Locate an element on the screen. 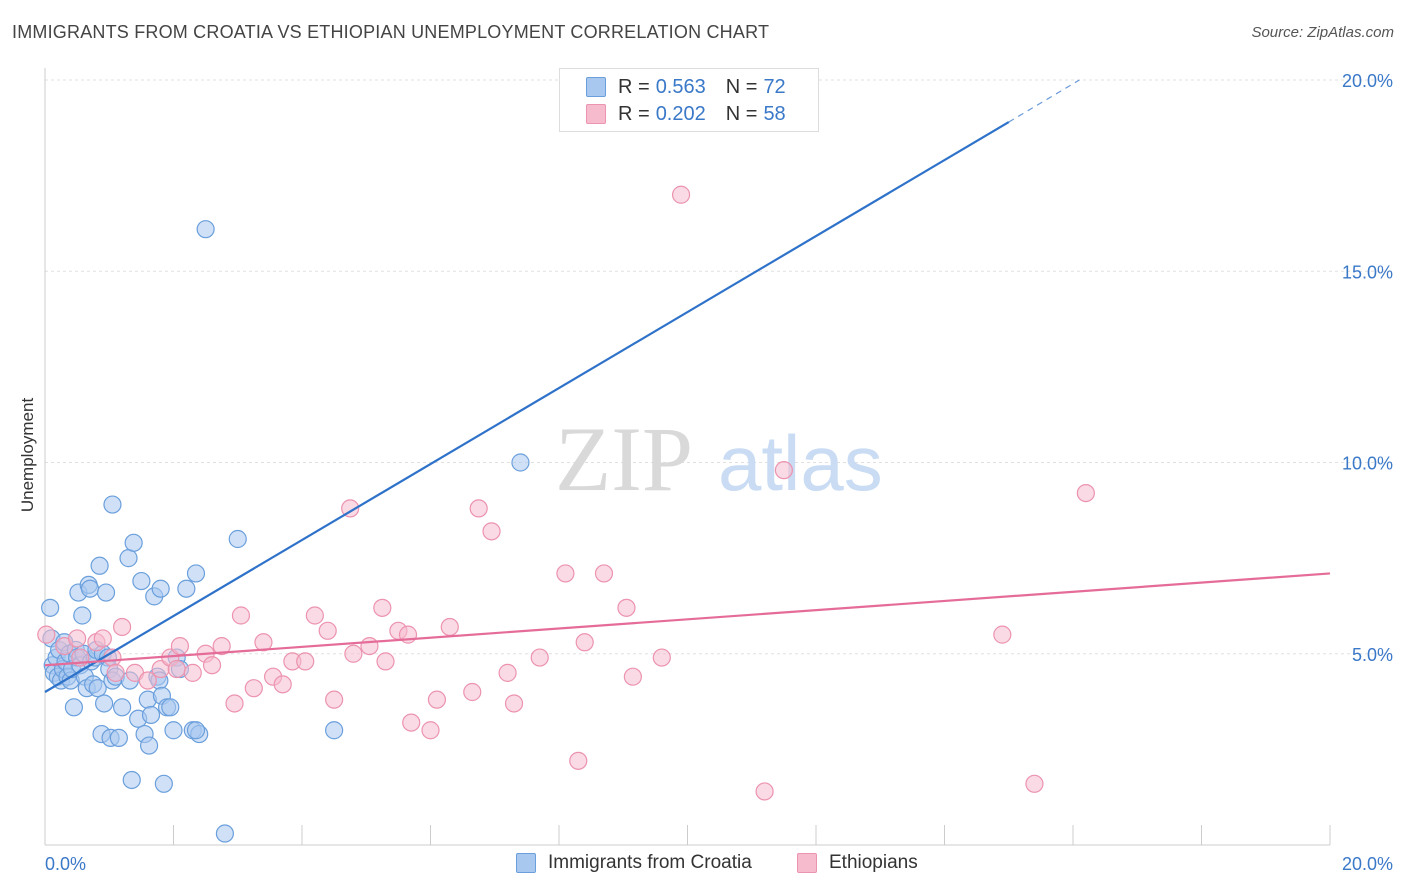 This screenshot has height=892, width=1406. legend-swatch-ethiopia is located at coordinates (596, 114).